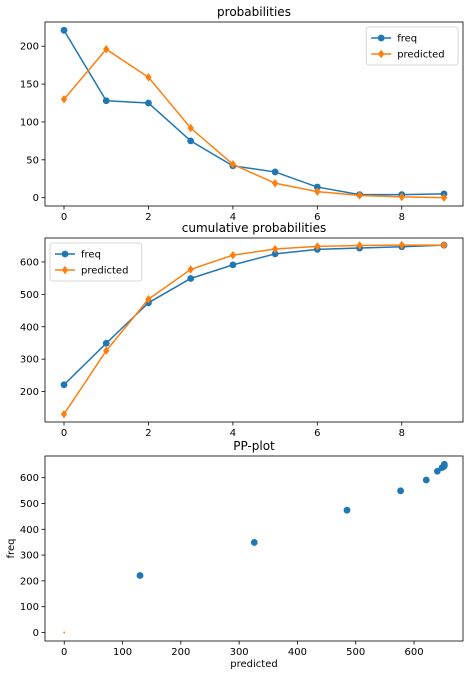 This screenshot has width=474, height=675. Describe the element at coordinates (11, 549) in the screenshot. I see `y-axis-label: freq` at that location.